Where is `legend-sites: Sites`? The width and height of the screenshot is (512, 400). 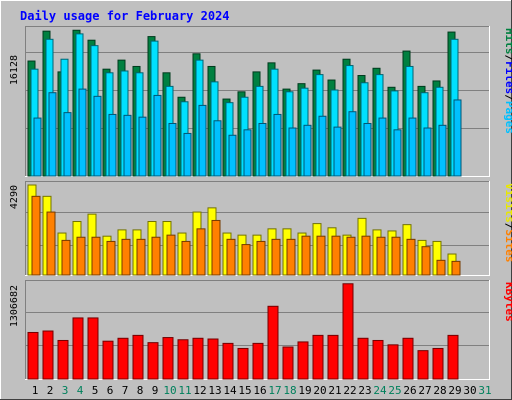 legend-sites: Sites is located at coordinates (507, 245).